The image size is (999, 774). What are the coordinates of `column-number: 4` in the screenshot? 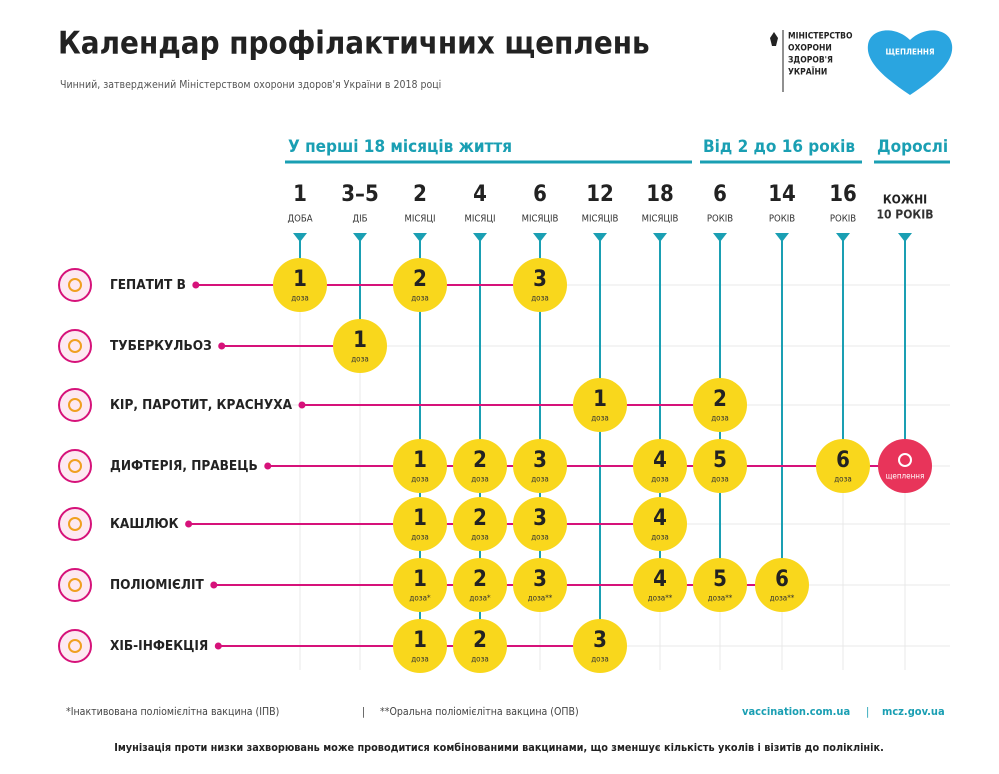 It's located at (480, 194).